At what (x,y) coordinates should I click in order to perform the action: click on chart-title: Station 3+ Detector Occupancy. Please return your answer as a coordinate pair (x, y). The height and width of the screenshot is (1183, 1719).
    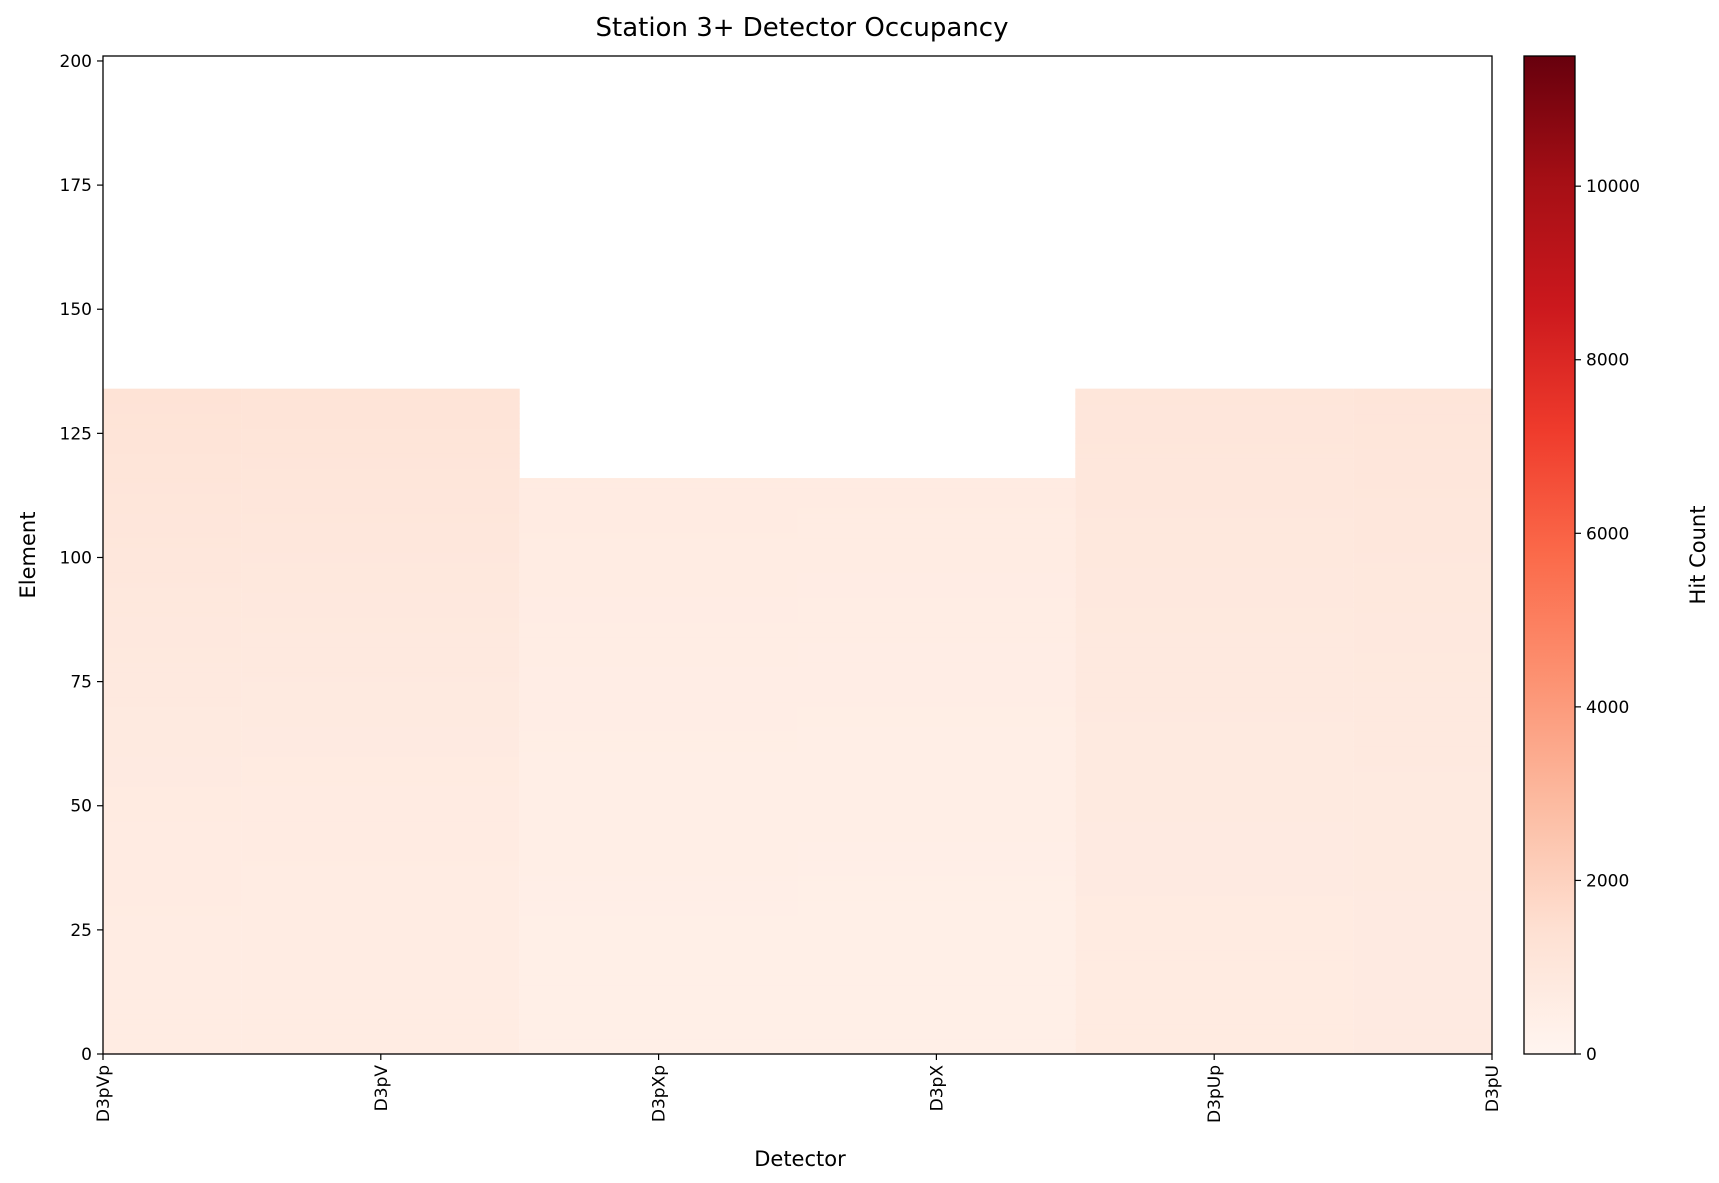
    Looking at the image, I should click on (802, 28).